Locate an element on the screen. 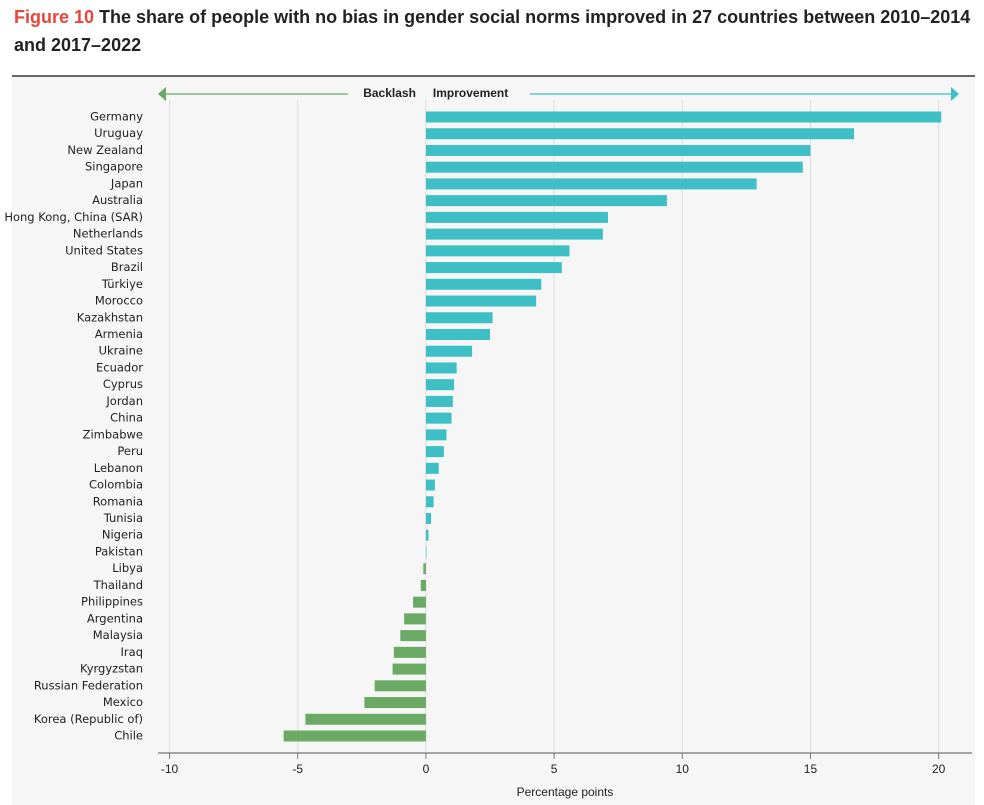 Image resolution: width=984 pixels, height=805 pixels. x-tick-label: 10 is located at coordinates (683, 769).